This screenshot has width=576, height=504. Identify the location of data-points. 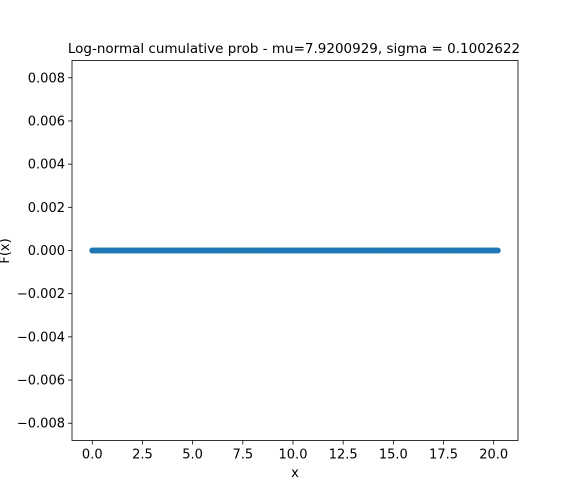
(295, 250).